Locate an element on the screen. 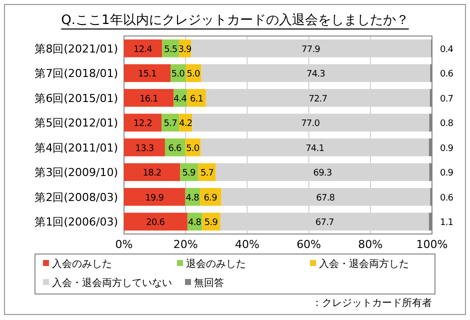  data-label: 13.3 is located at coordinates (144, 149).